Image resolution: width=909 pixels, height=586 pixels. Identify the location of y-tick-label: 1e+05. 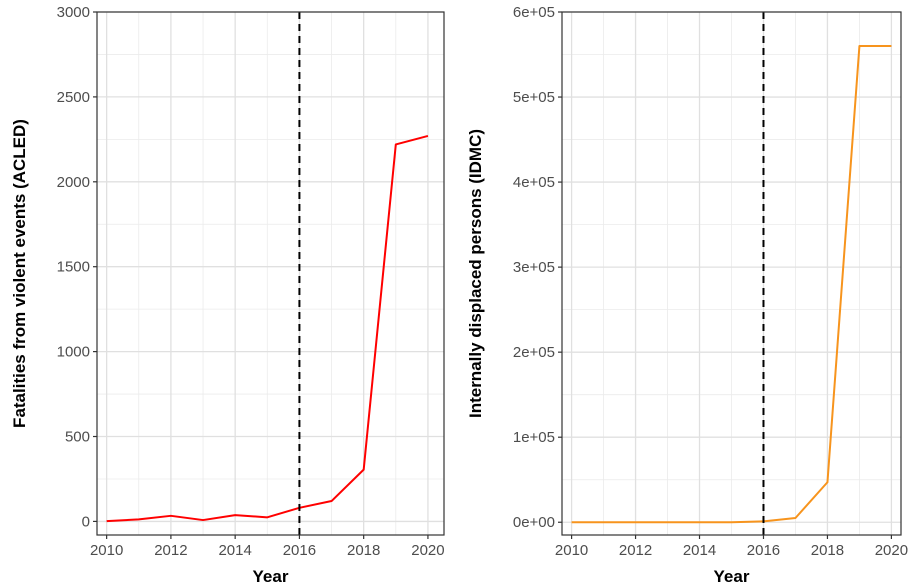
(534, 437).